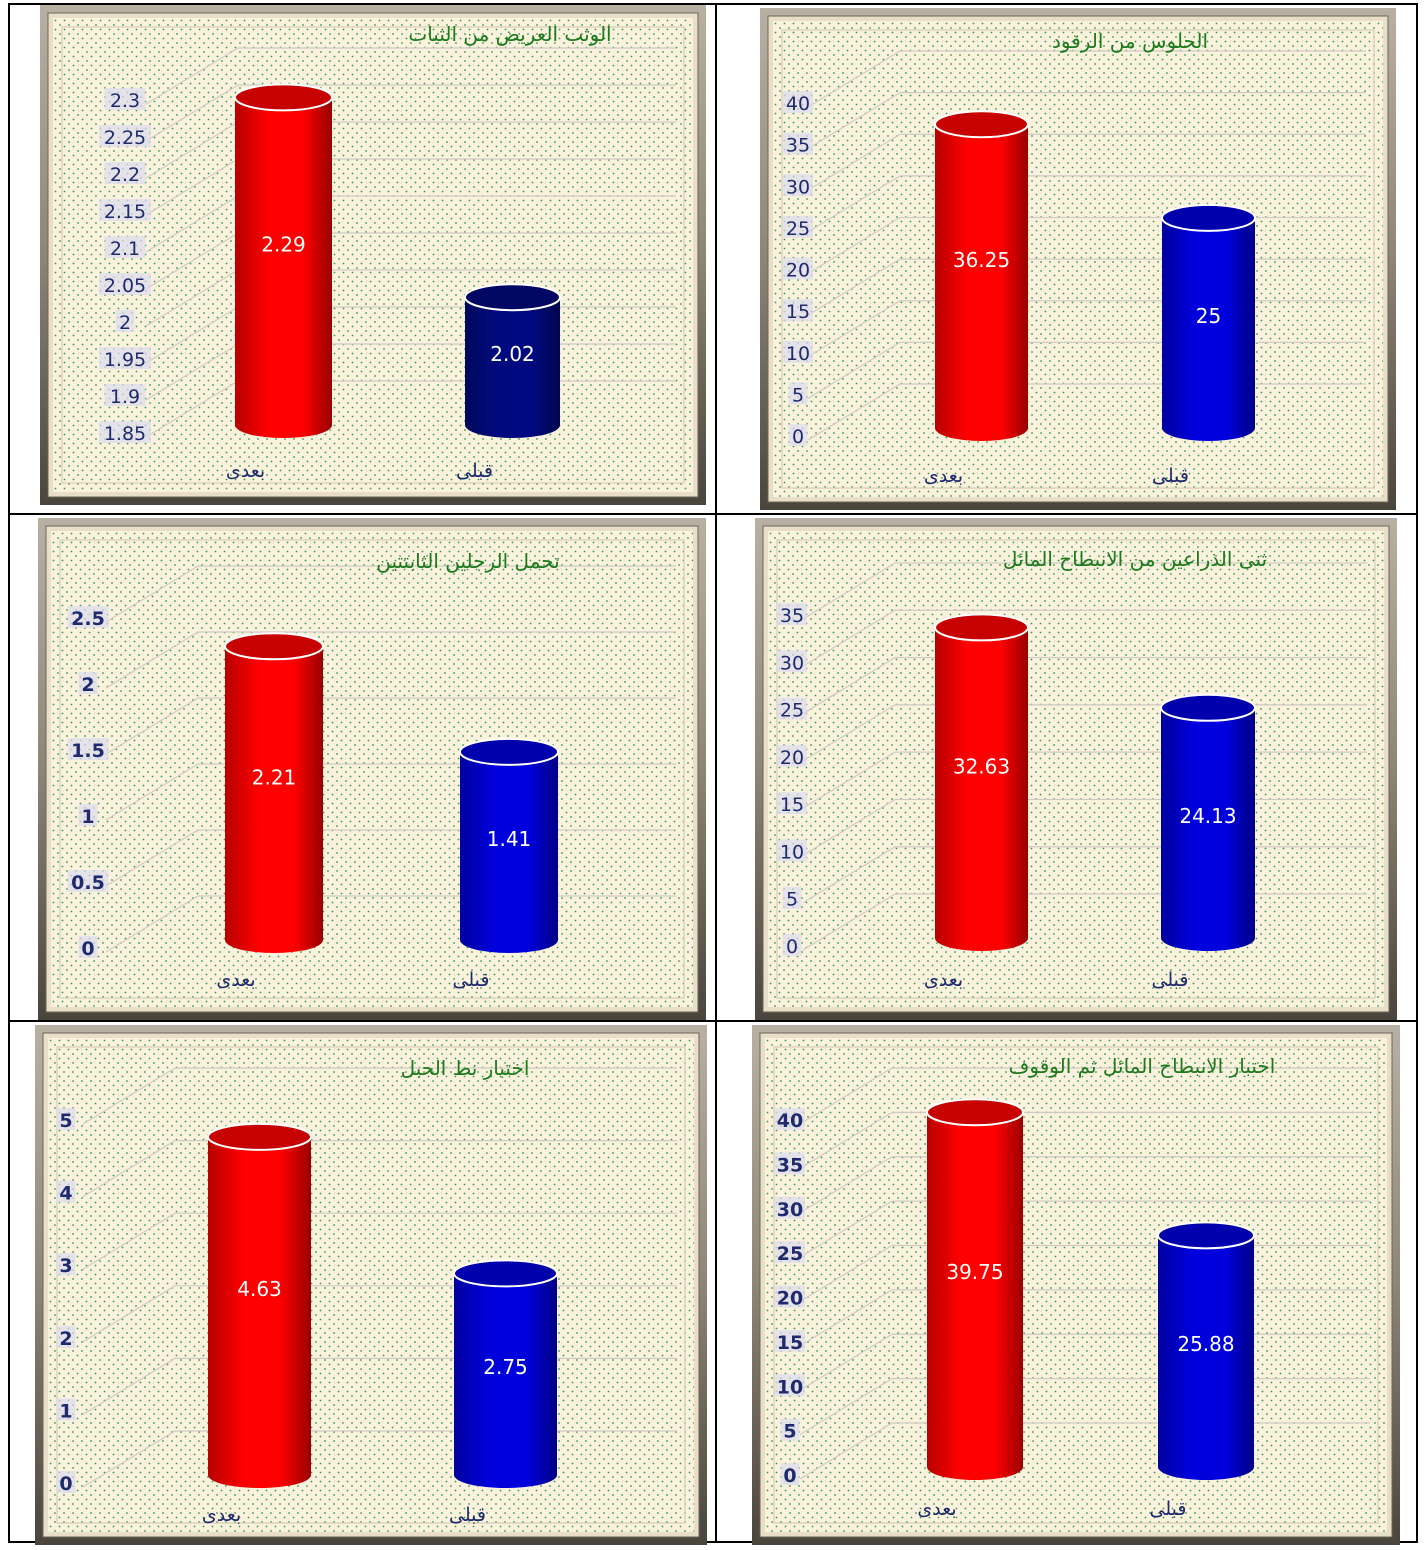 This screenshot has width=1427, height=1550. Describe the element at coordinates (975, 1289) in the screenshot. I see `bar: 39.75` at that location.